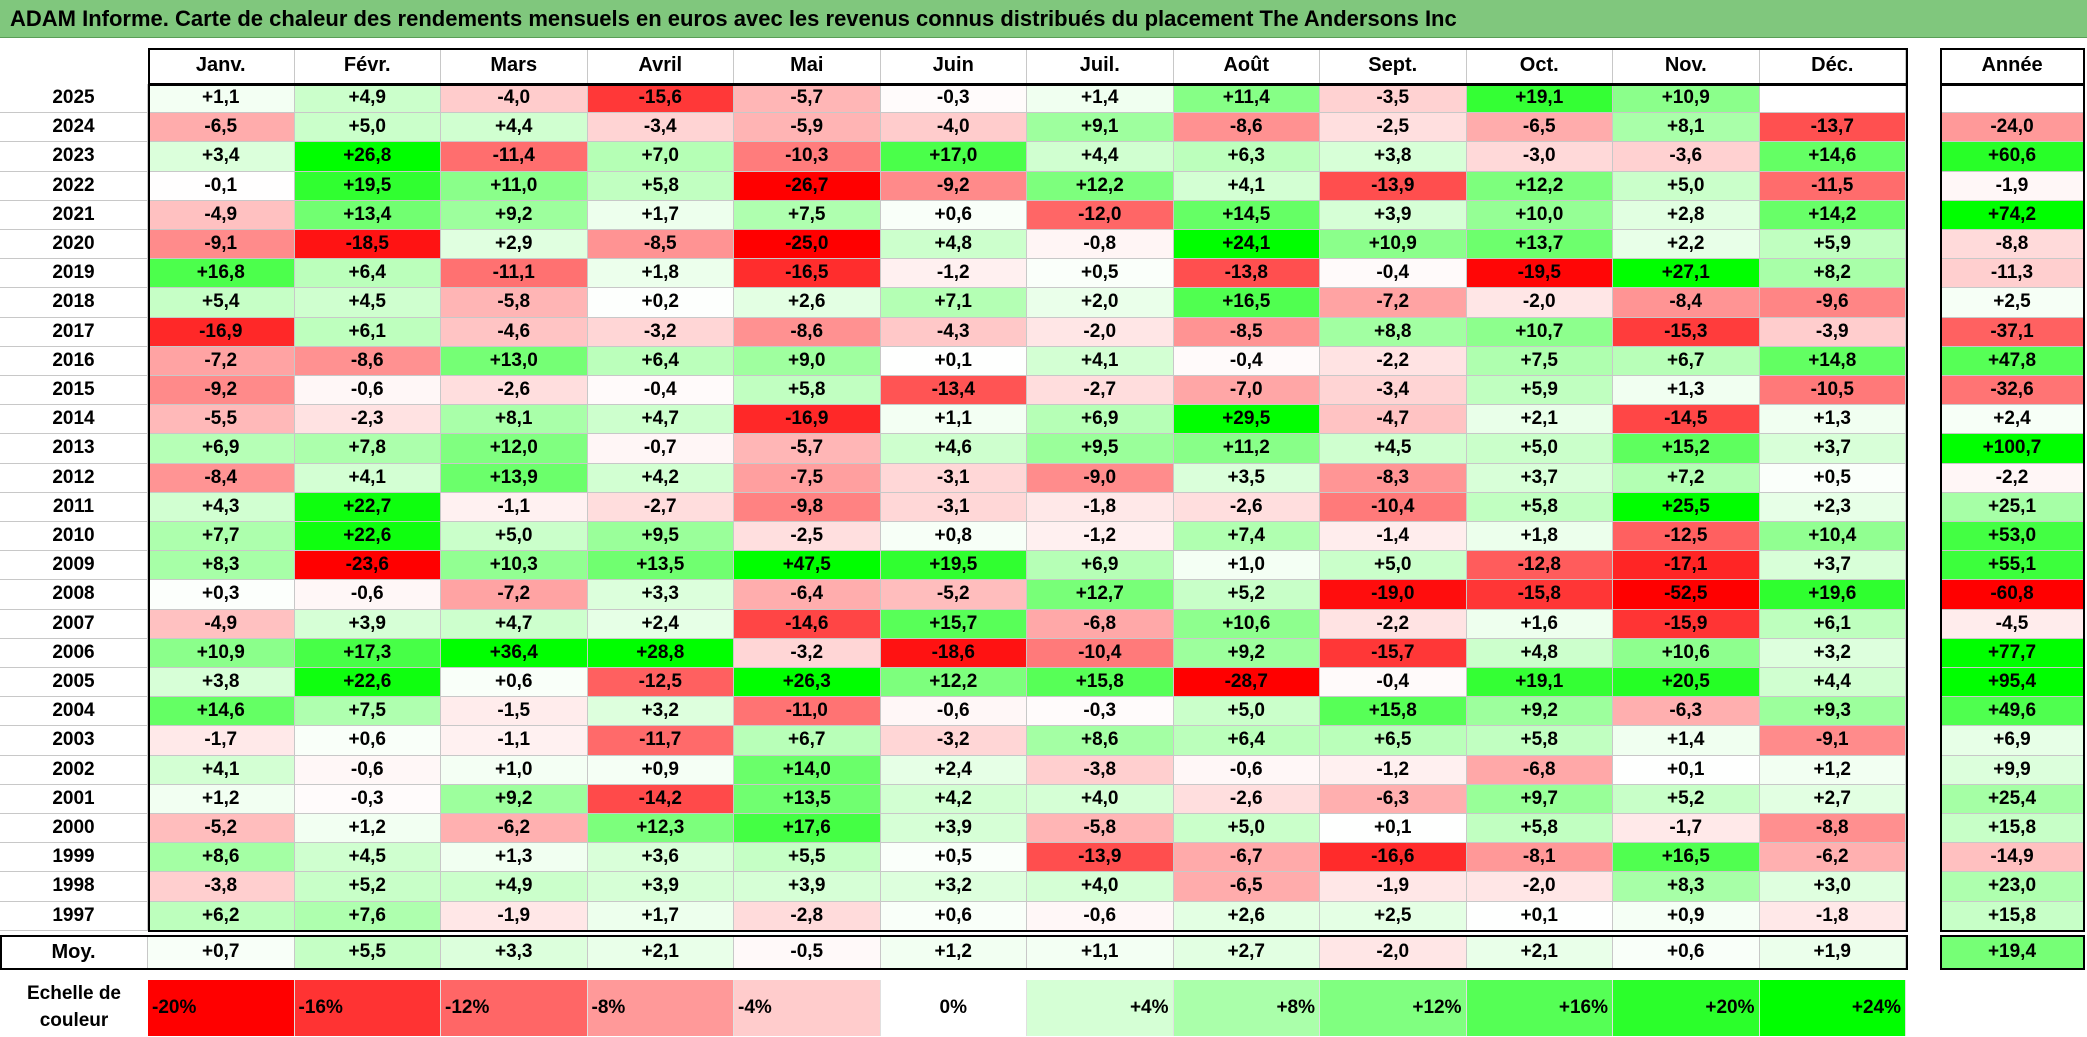 The height and width of the screenshot is (1037, 2087). Describe the element at coordinates (1393, 952) in the screenshot. I see `average-cell: -2,0` at that location.